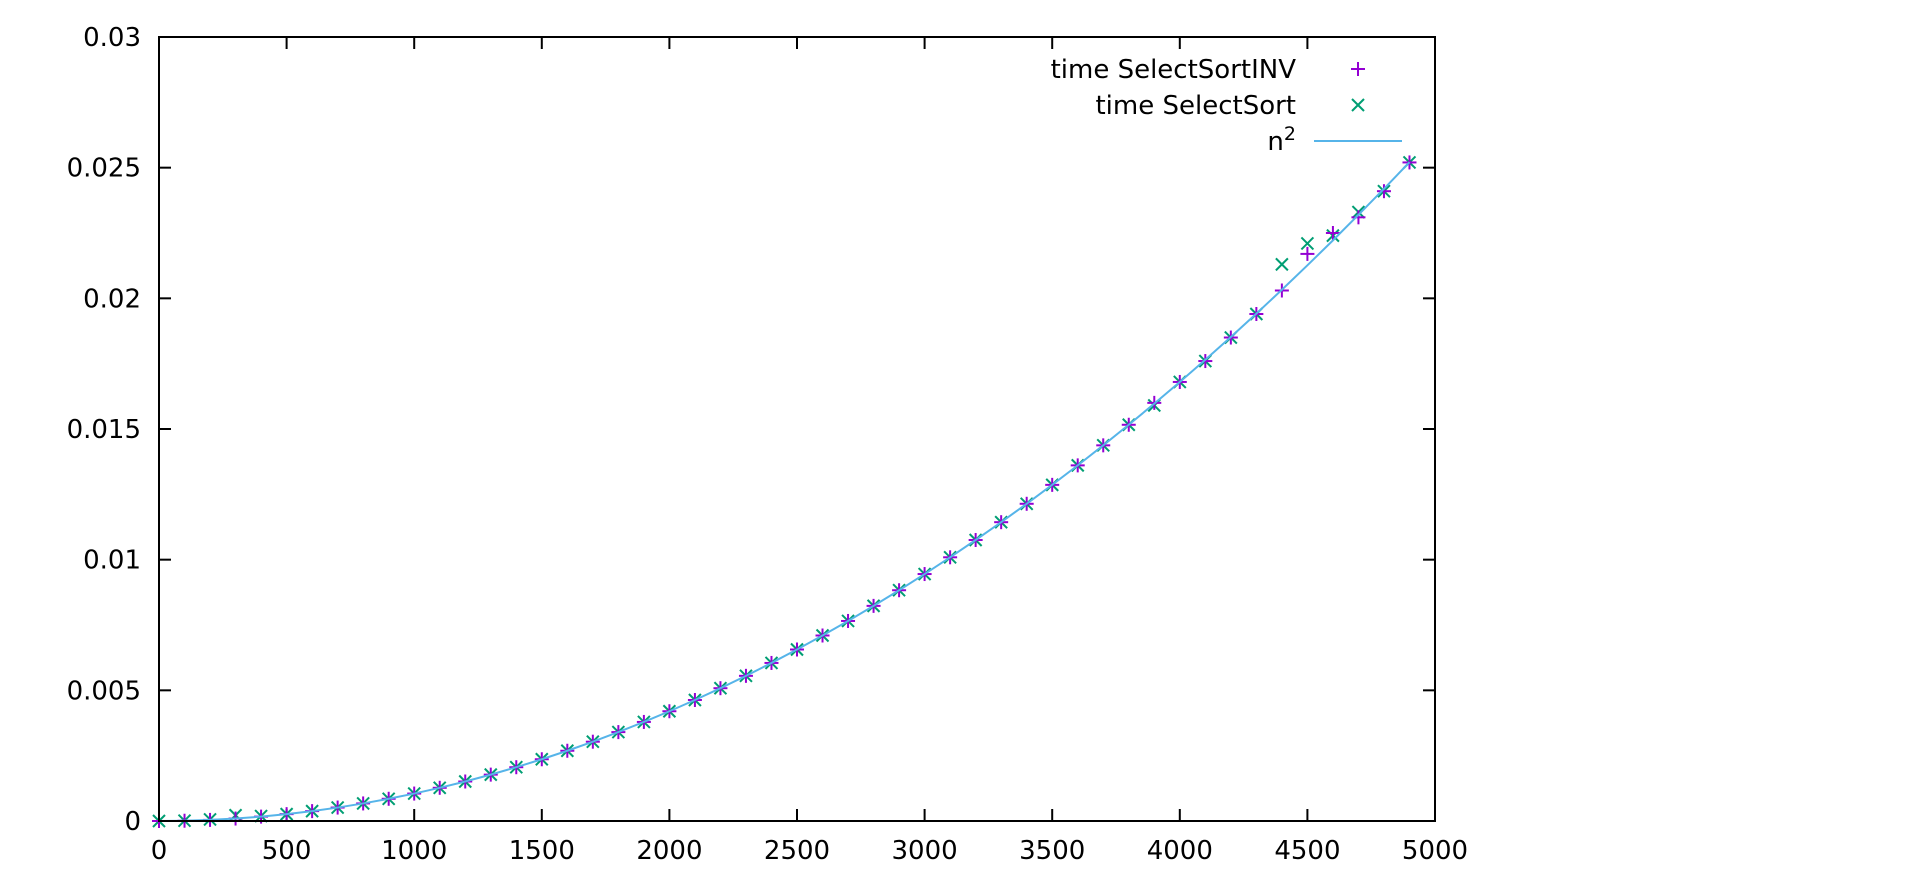  What do you see at coordinates (414, 851) in the screenshot?
I see `x-tick-label: 1000` at bounding box center [414, 851].